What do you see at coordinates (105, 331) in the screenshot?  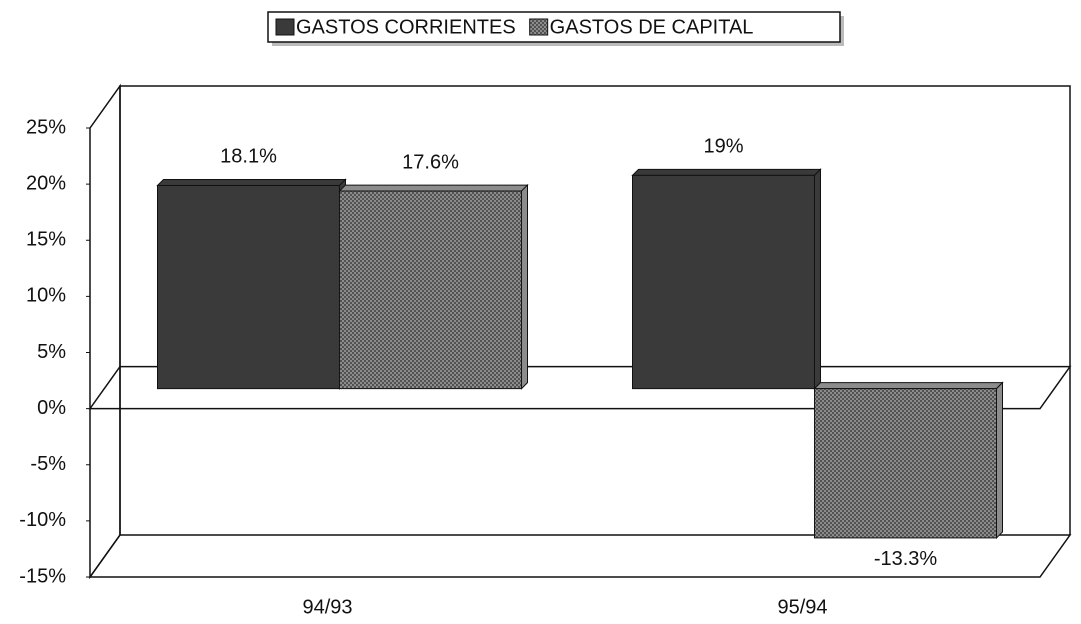 I see `left-wall` at bounding box center [105, 331].